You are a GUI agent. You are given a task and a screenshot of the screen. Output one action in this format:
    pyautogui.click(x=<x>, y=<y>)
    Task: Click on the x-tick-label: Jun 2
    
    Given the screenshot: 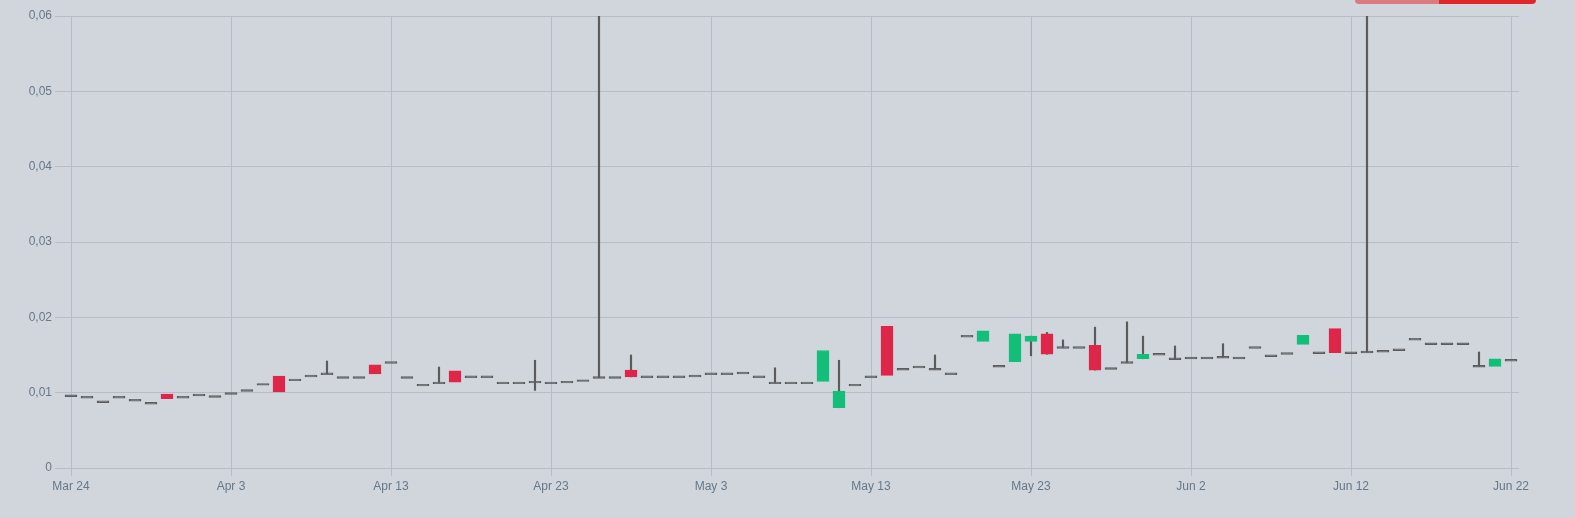 What is the action you would take?
    pyautogui.click(x=1191, y=485)
    